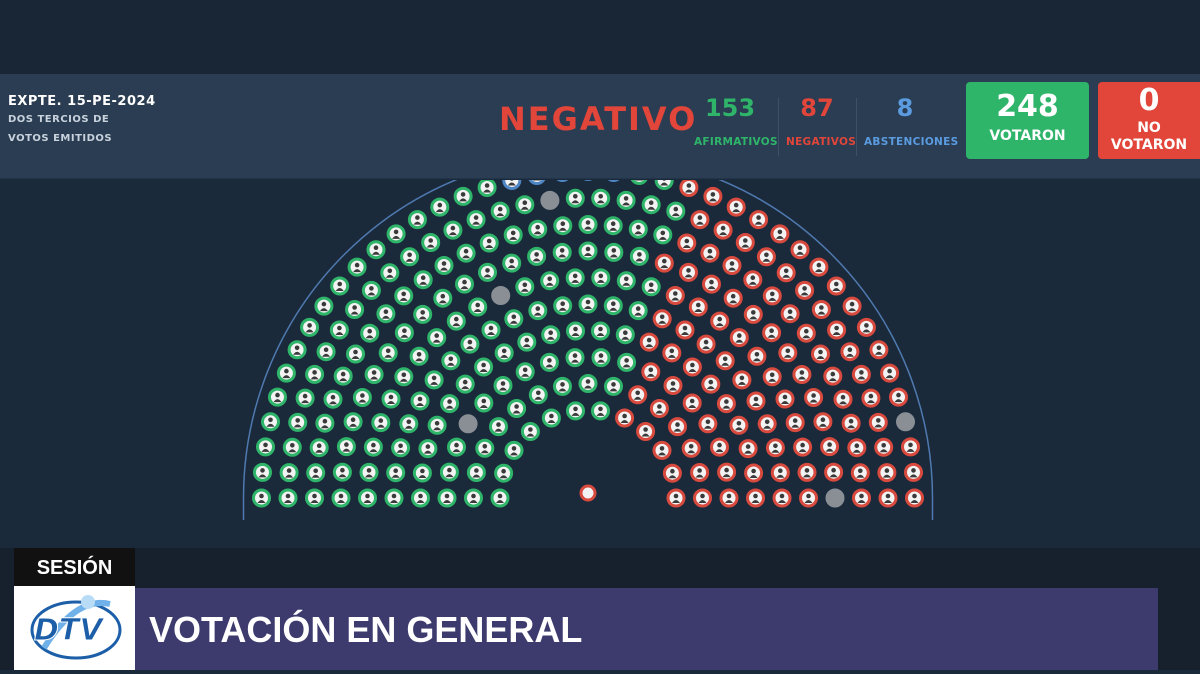 This screenshot has height=674, width=1200. I want to click on channel-logo: DTV, so click(74, 628).